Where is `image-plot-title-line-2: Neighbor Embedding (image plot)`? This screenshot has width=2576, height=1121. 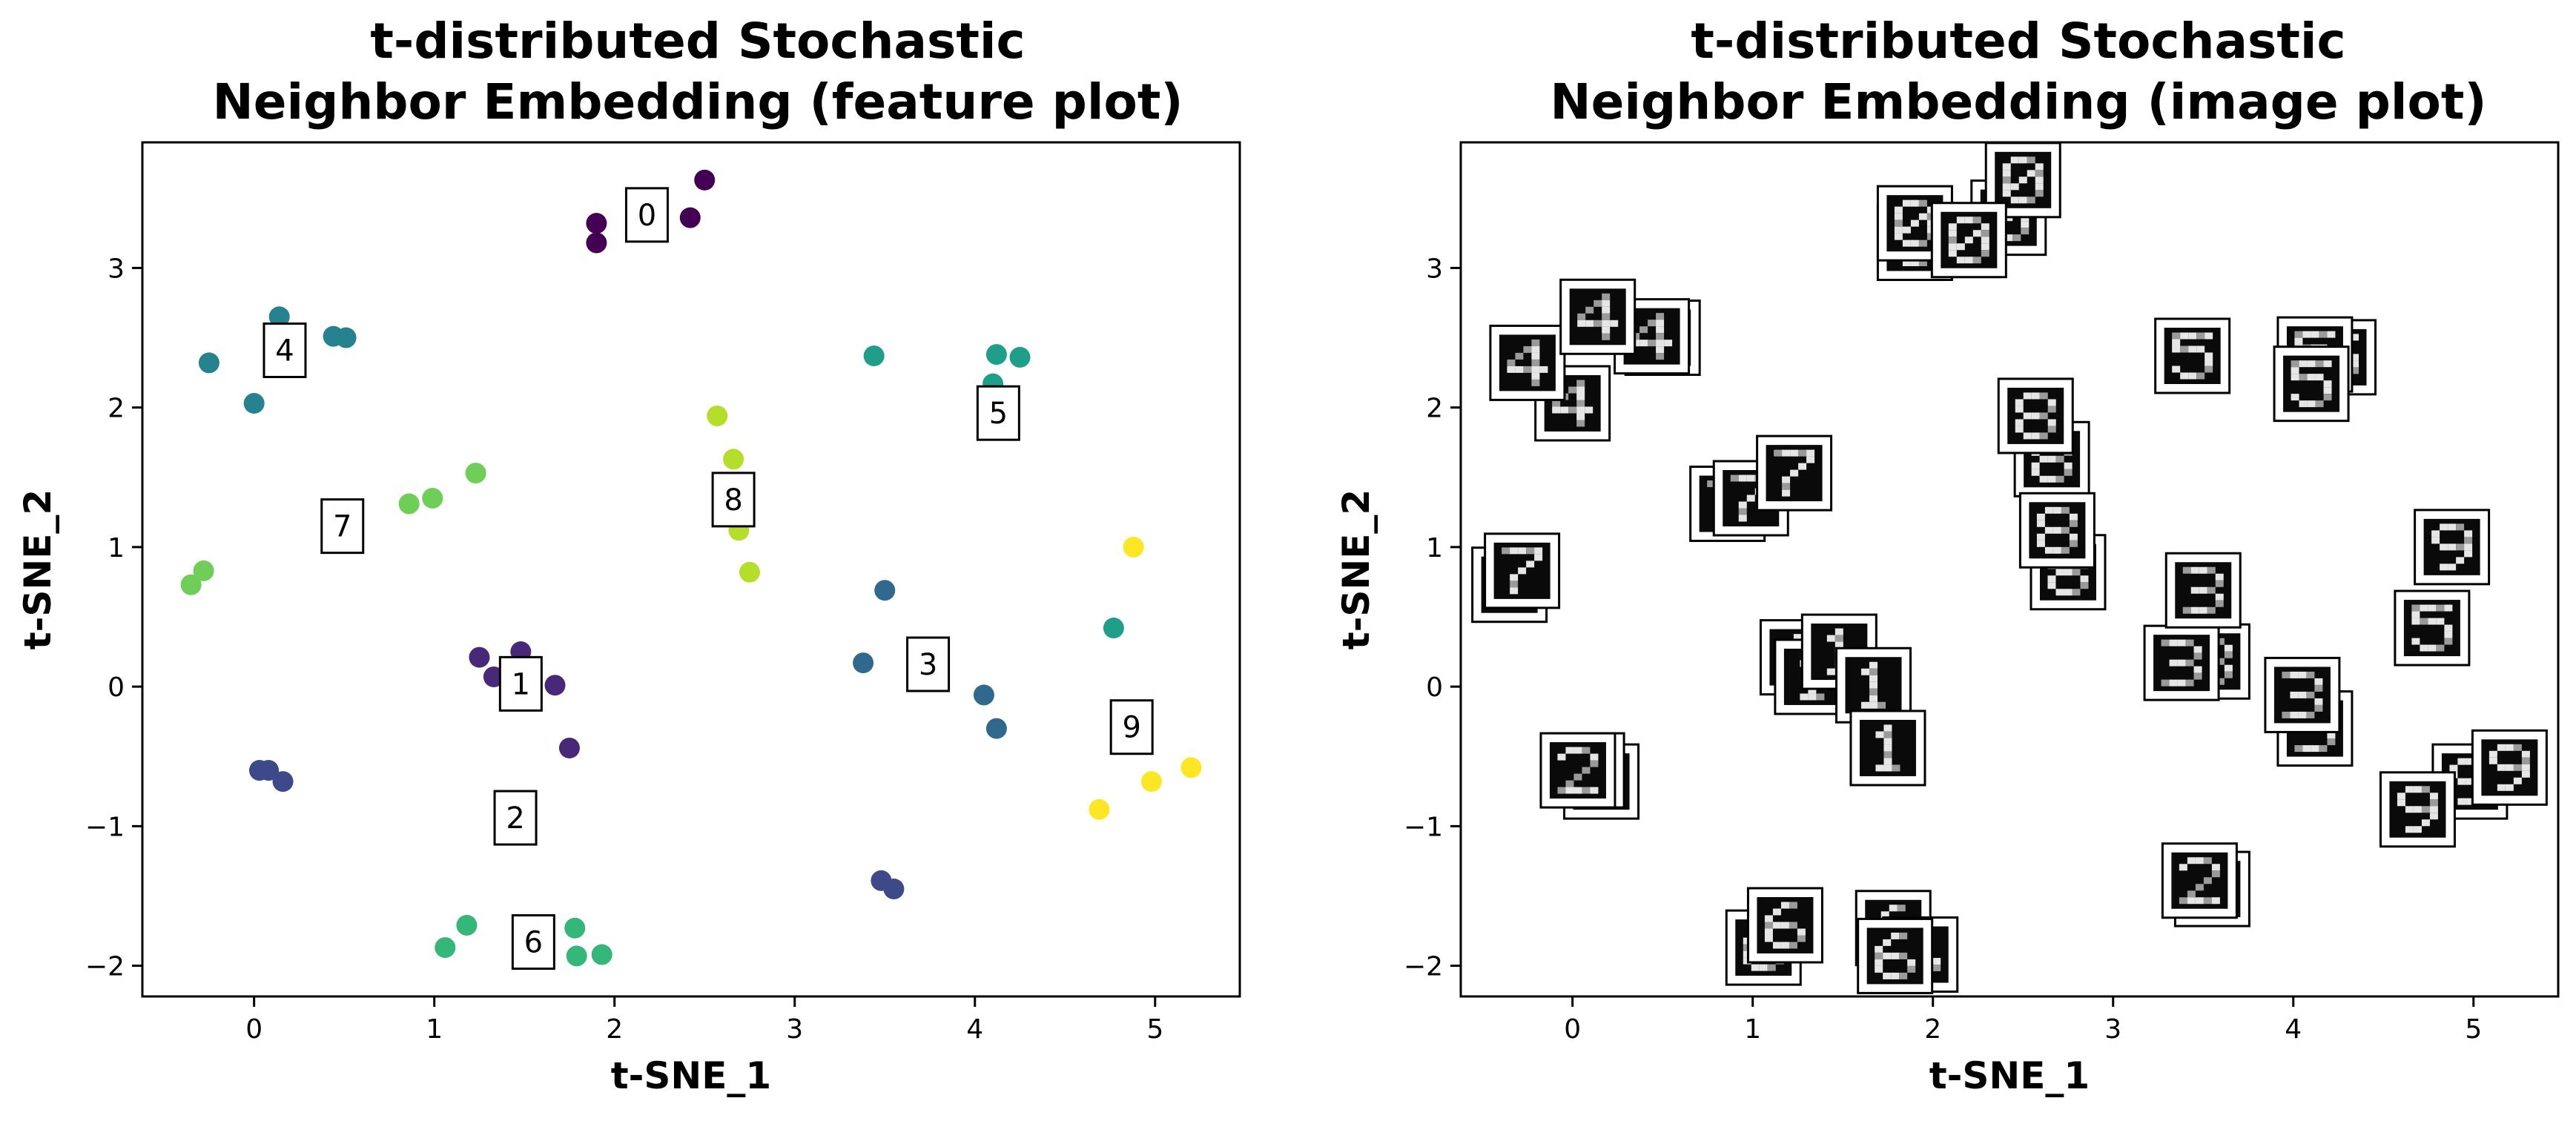 image-plot-title-line-2: Neighbor Embedding (image plot) is located at coordinates (2018, 101).